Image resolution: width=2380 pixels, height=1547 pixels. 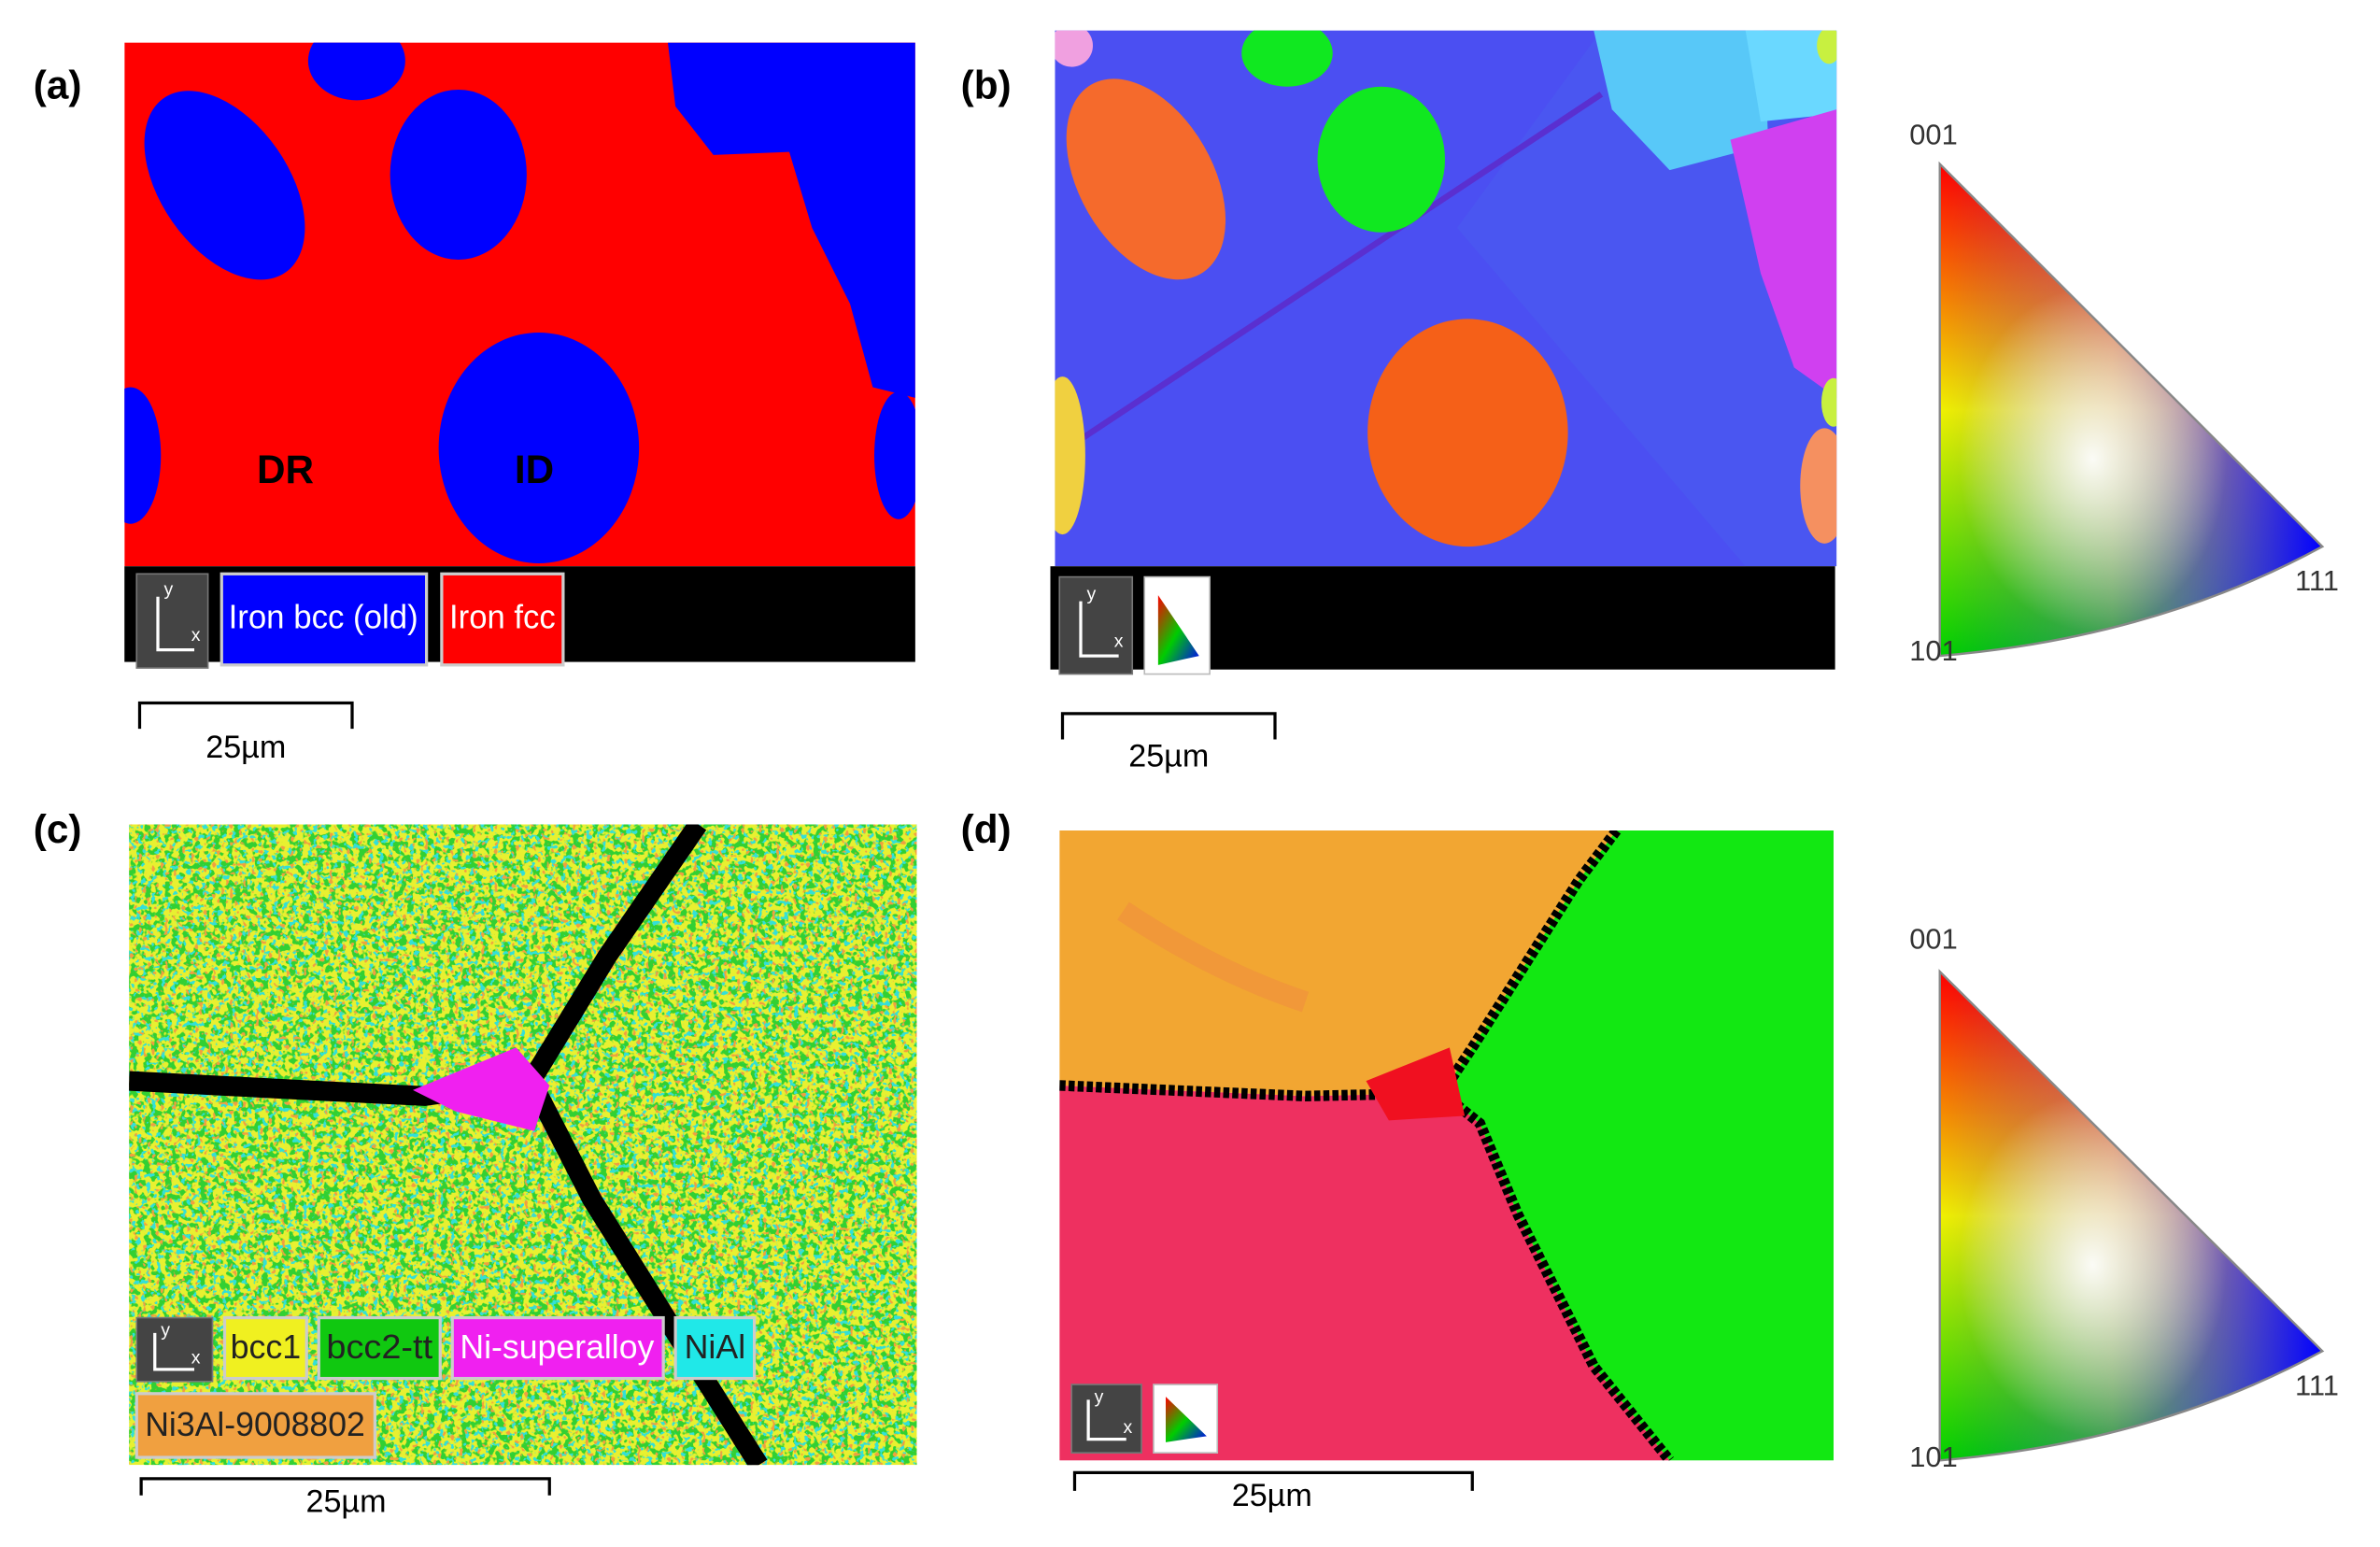 What do you see at coordinates (285, 469) in the screenshot?
I see `annotation: DR` at bounding box center [285, 469].